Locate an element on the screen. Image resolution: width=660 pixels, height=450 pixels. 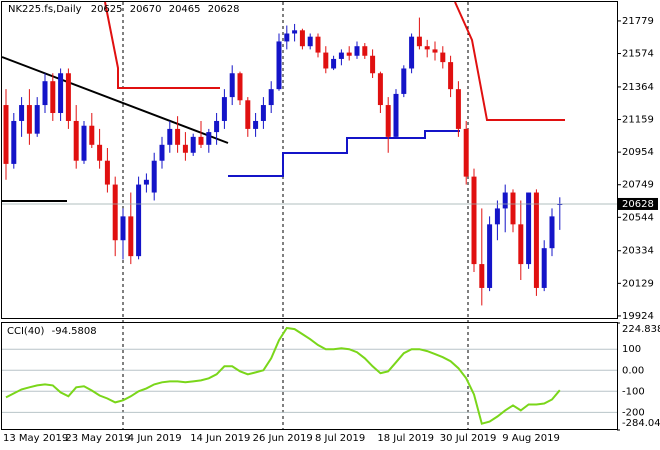
x-tick-label: 8 Jul 2019 is located at coordinates (340, 438).